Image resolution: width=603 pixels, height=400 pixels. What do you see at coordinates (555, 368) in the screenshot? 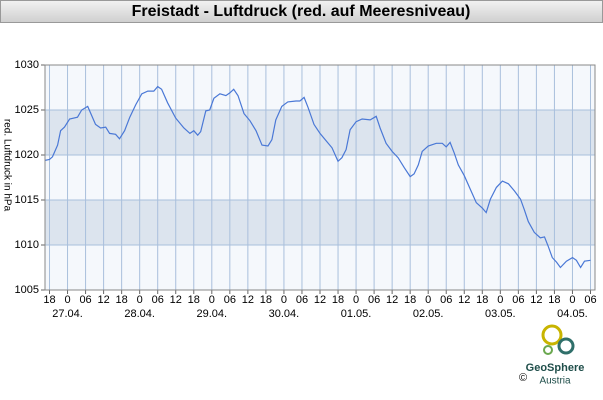
I see `logo-name: GeoSphere` at bounding box center [555, 368].